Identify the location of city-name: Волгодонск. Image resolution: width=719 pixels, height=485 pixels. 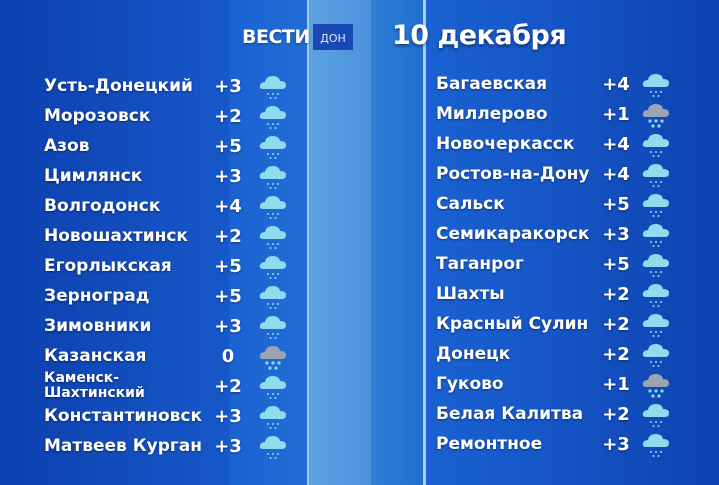
(102, 206).